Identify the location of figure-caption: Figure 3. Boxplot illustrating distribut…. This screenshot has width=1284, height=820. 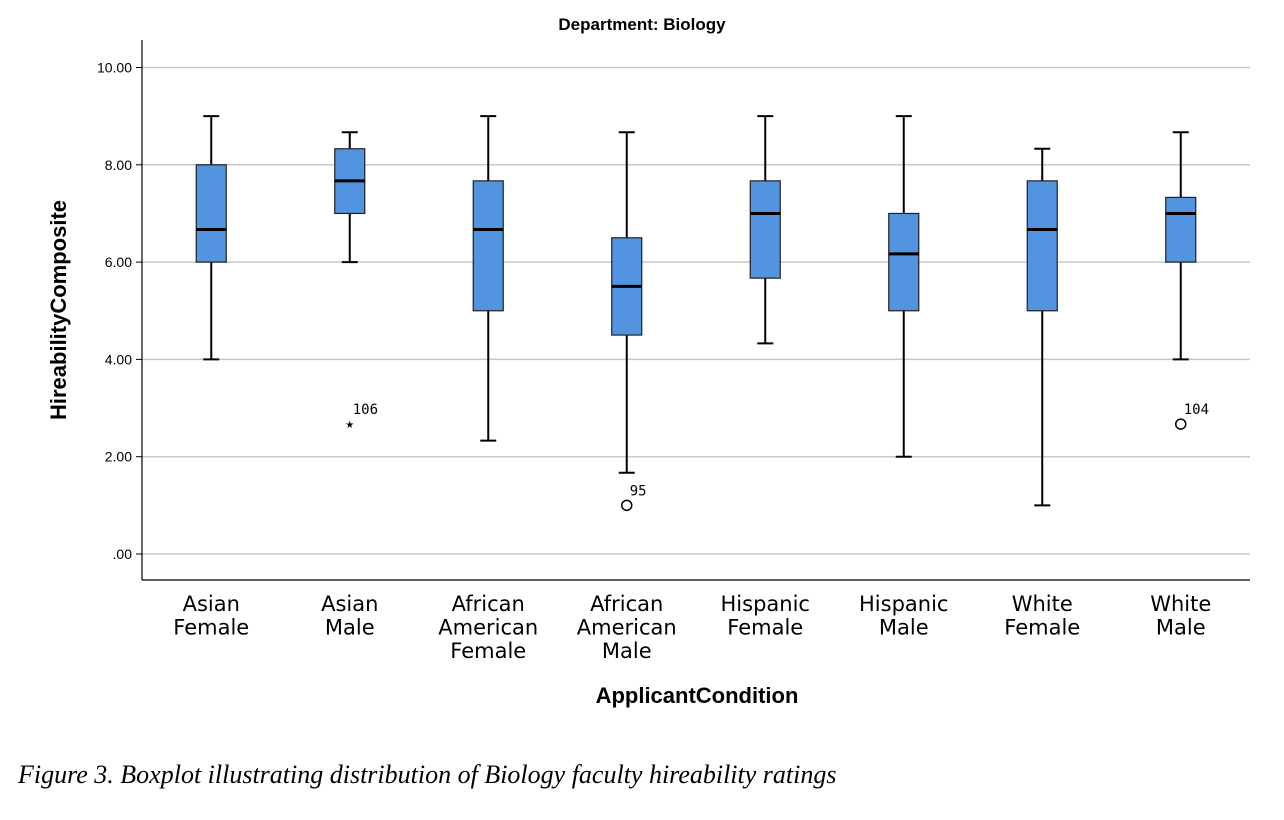
(427, 774).